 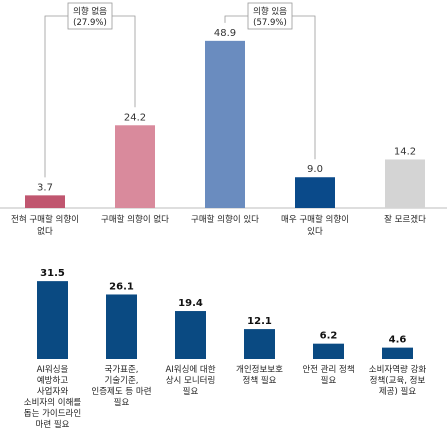 What do you see at coordinates (45, 232) in the screenshot?
I see `category-label: 없다` at bounding box center [45, 232].